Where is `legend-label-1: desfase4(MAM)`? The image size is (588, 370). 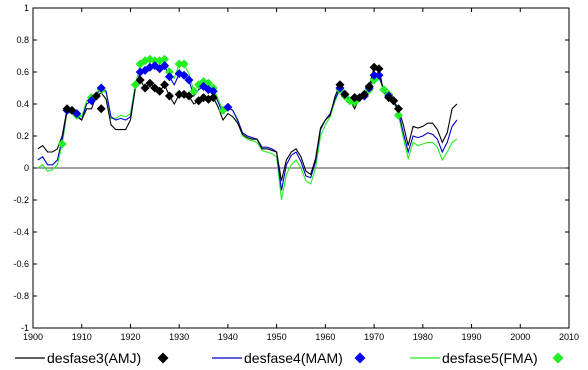
legend-label-1: desfase4(MAM) is located at coordinates (293, 358).